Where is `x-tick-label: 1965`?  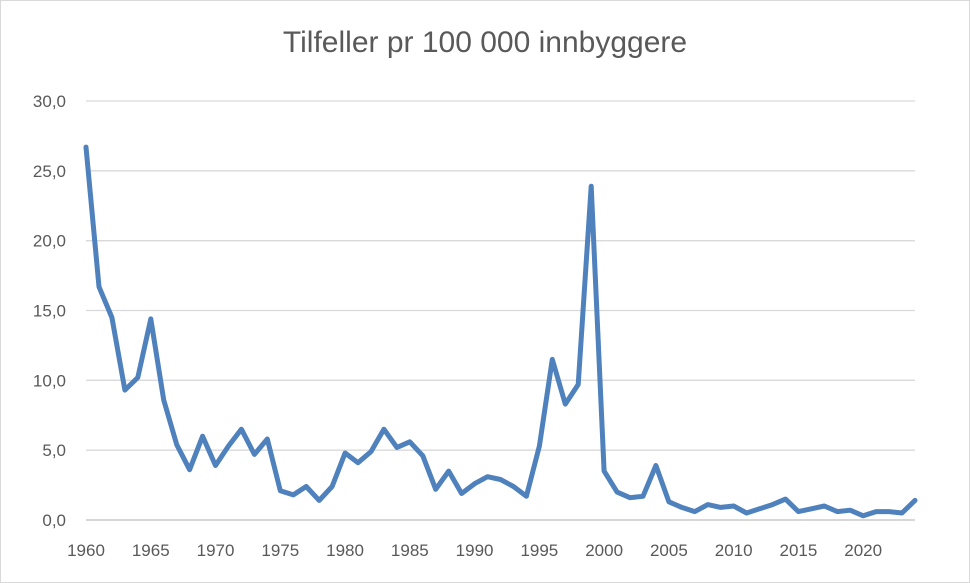
x-tick-label: 1965 is located at coordinates (151, 550).